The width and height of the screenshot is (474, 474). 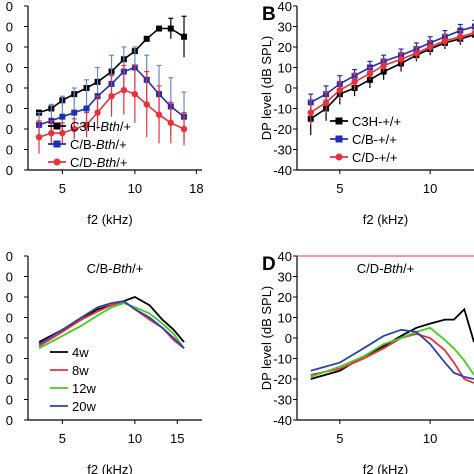 What do you see at coordinates (84, 406) in the screenshot?
I see `legend-label: 20w` at bounding box center [84, 406].